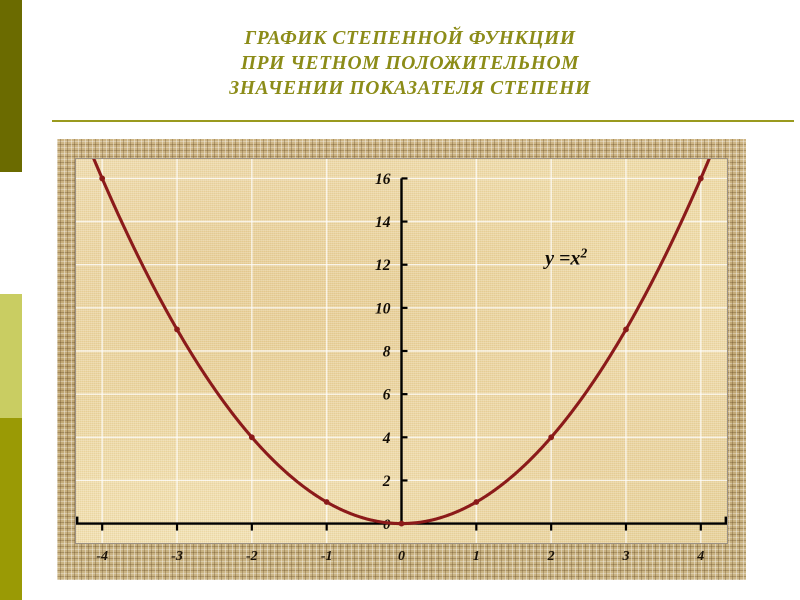  Describe the element at coordinates (410, 38) in the screenshot. I see `slide-title-line-1: ГРАФИК СТЕПЕННОЙ ФУНКЦИИ` at that location.